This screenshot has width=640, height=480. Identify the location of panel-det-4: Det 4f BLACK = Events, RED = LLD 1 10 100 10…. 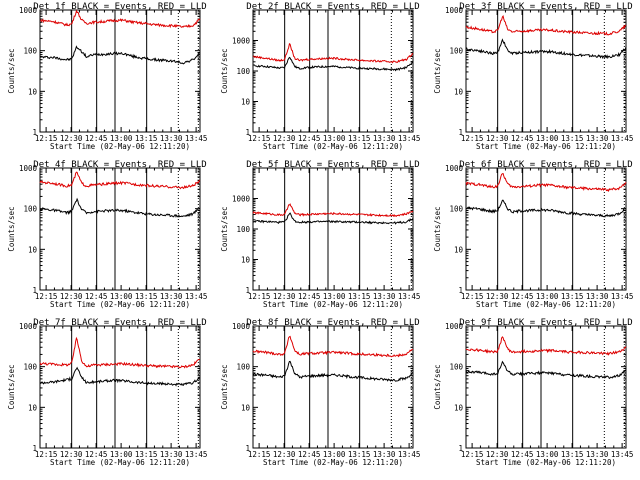
(107, 234).